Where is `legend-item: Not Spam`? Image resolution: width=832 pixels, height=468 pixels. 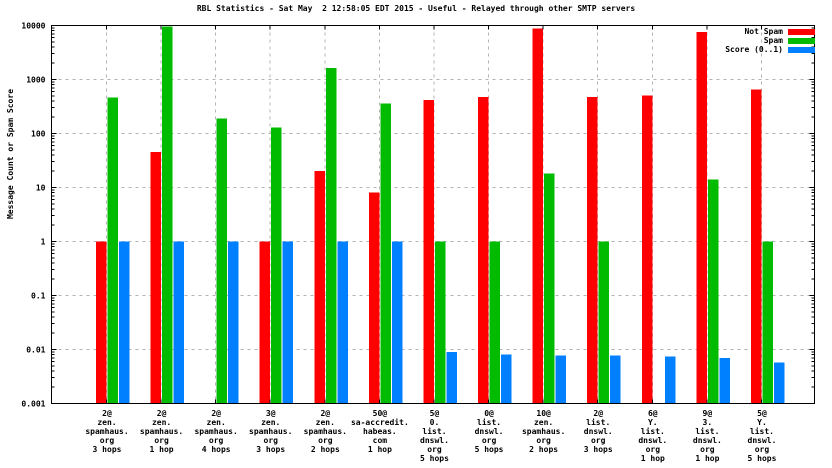 legend-item: Not Spam is located at coordinates (770, 31).